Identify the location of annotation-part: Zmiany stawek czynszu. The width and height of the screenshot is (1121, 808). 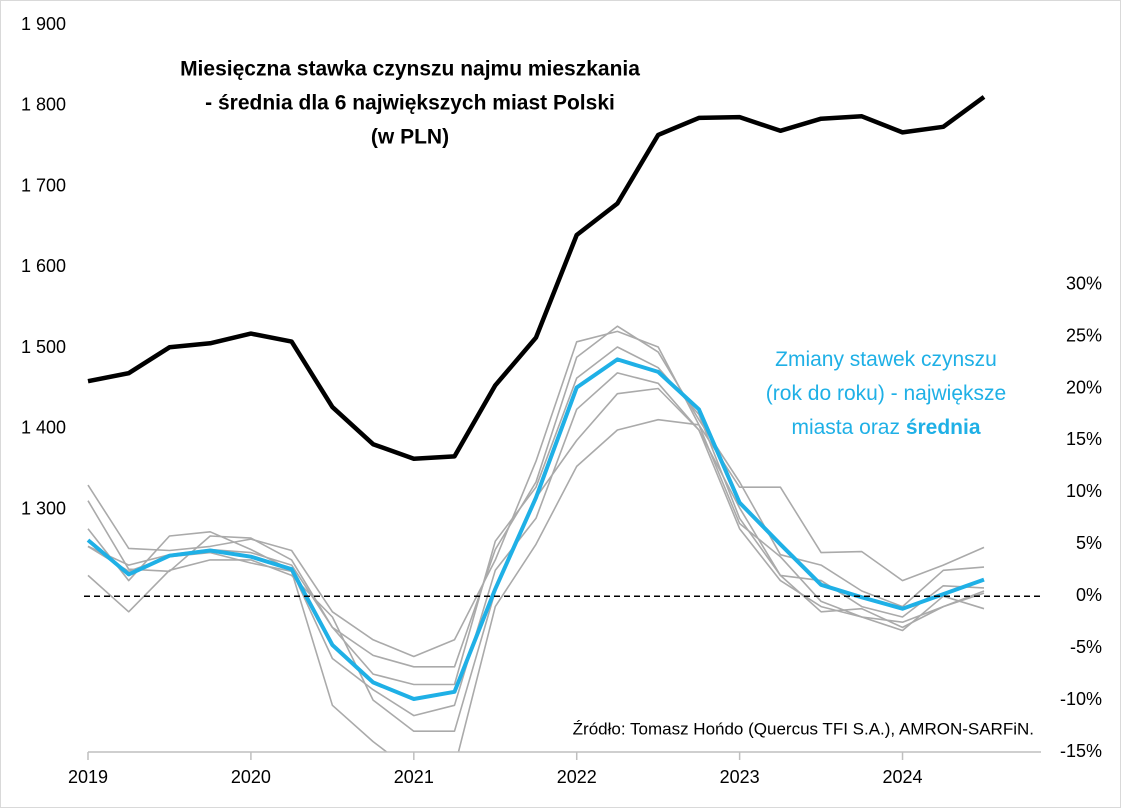
(886, 359).